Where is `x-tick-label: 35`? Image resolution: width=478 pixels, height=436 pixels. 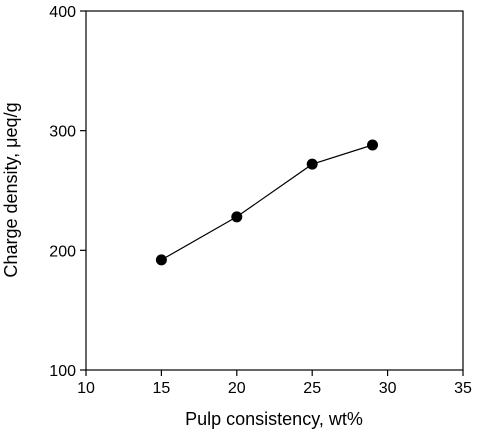 x-tick-label: 35 is located at coordinates (463, 388).